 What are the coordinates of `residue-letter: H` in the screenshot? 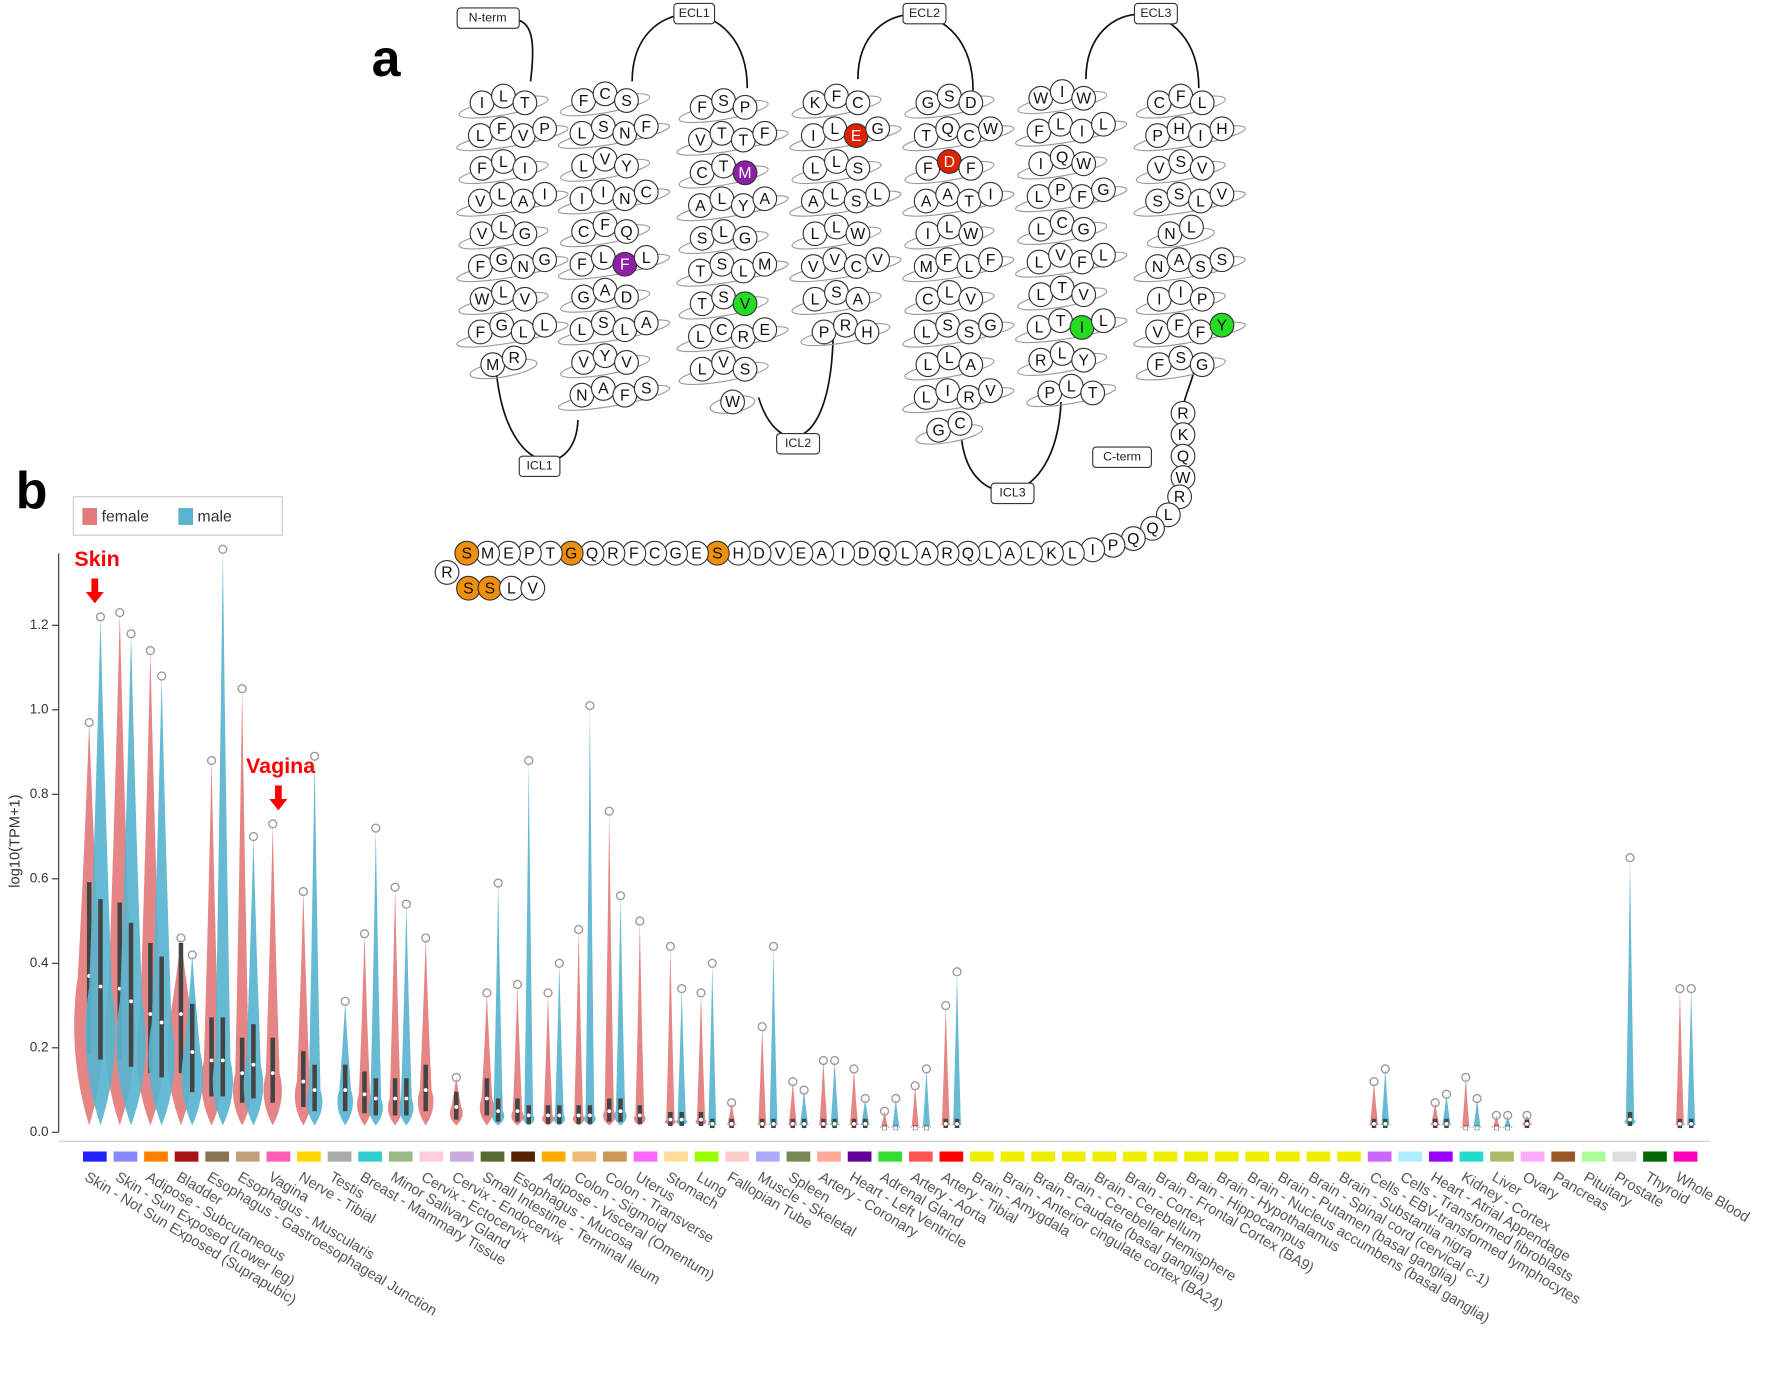 It's located at (738, 554).